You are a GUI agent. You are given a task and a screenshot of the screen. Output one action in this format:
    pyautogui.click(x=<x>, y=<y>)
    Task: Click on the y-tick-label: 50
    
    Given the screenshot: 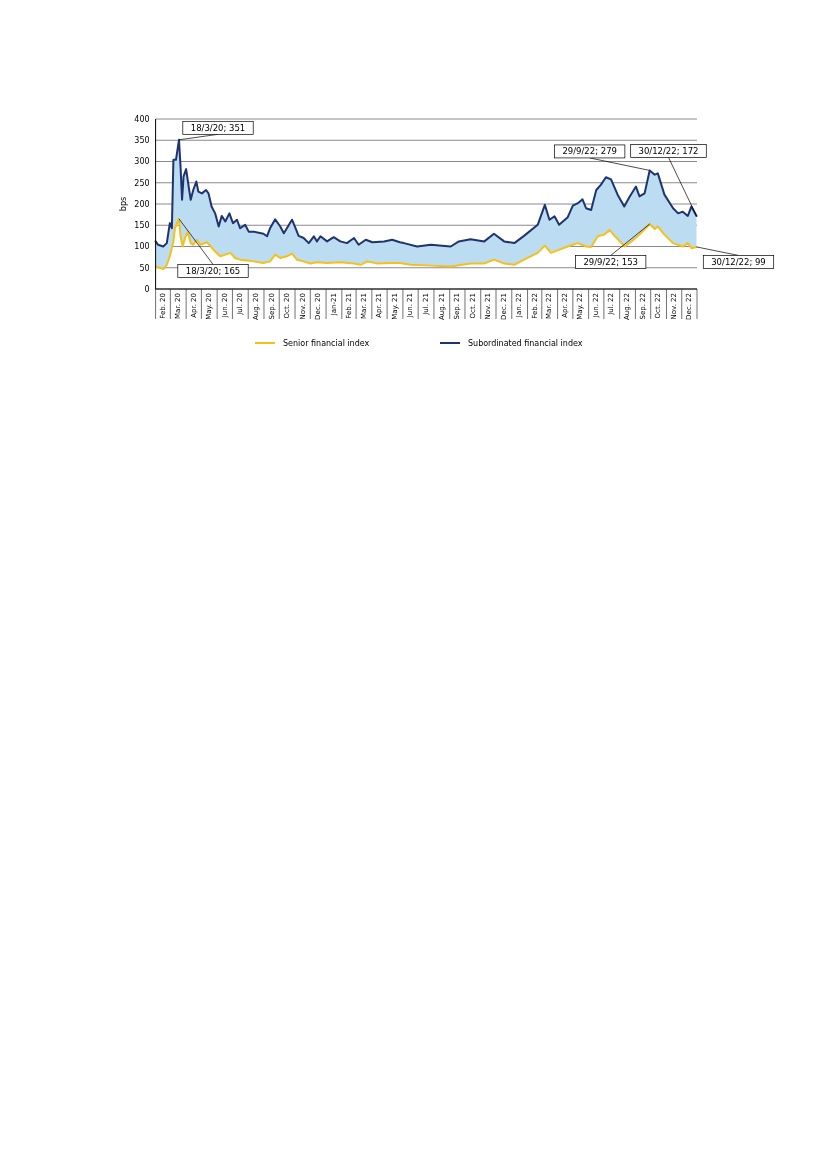 What is the action you would take?
    pyautogui.click(x=144, y=268)
    